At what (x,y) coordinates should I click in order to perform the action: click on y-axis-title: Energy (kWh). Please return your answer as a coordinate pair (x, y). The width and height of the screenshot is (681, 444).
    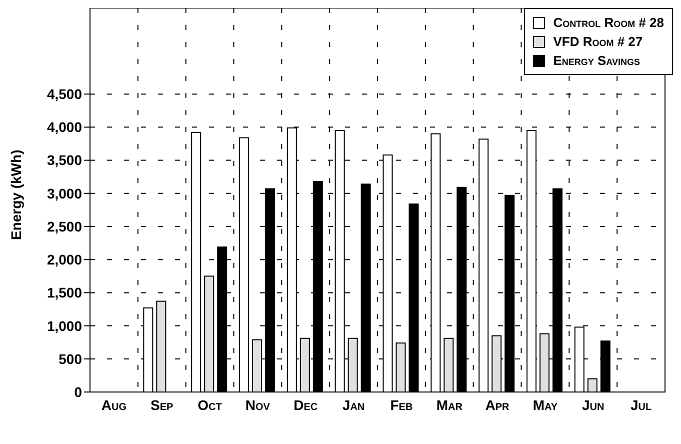
    Looking at the image, I should click on (16, 195).